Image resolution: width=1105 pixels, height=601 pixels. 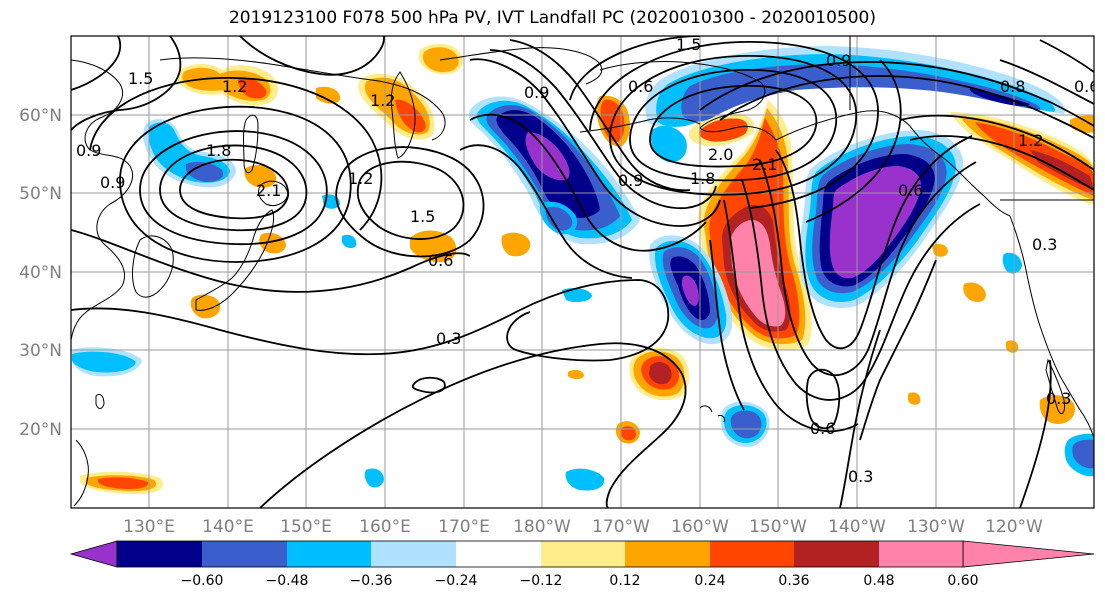 What do you see at coordinates (464, 527) in the screenshot?
I see `lon-tick-label: 170°E` at bounding box center [464, 527].